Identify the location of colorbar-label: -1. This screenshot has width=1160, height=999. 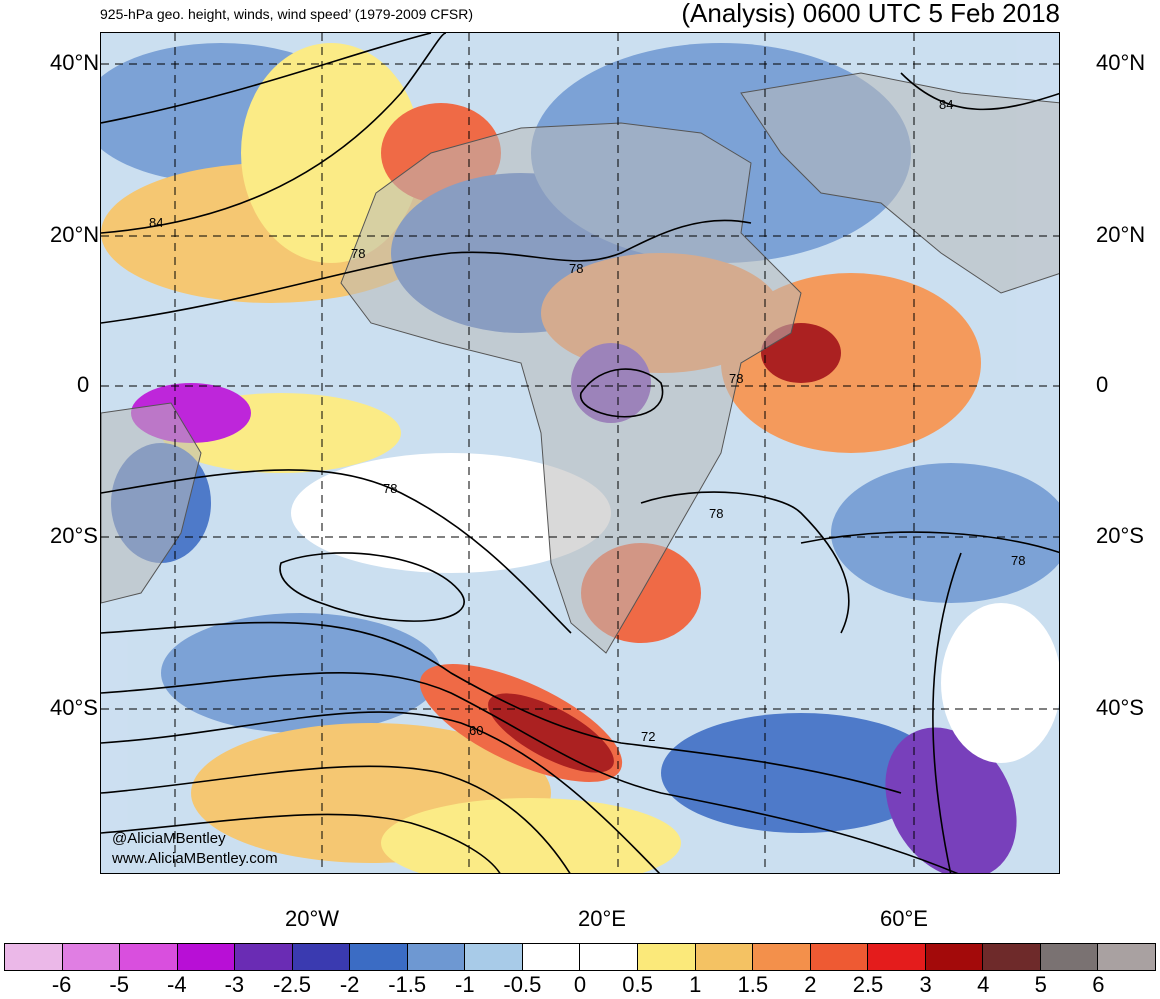
(465, 984).